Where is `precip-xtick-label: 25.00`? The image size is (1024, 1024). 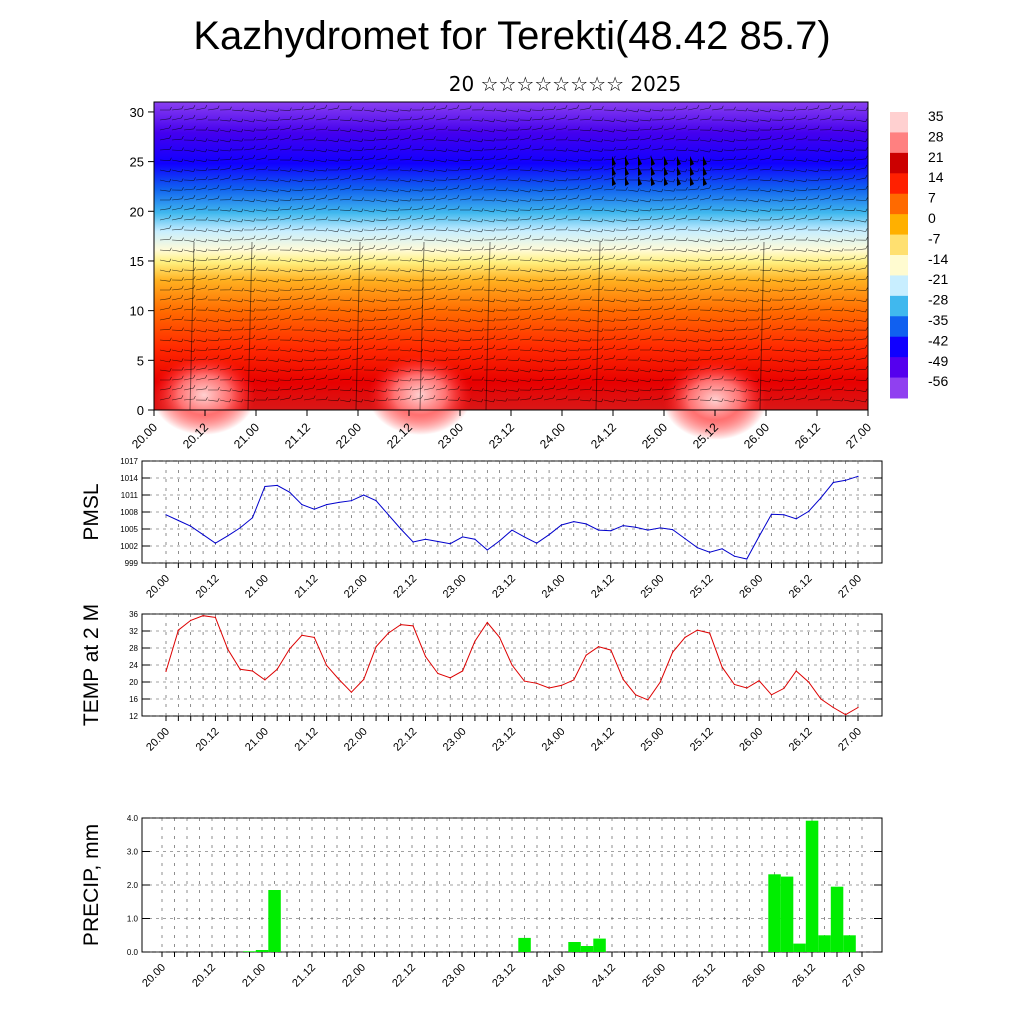 precip-xtick-label: 25.00 is located at coordinates (654, 976).